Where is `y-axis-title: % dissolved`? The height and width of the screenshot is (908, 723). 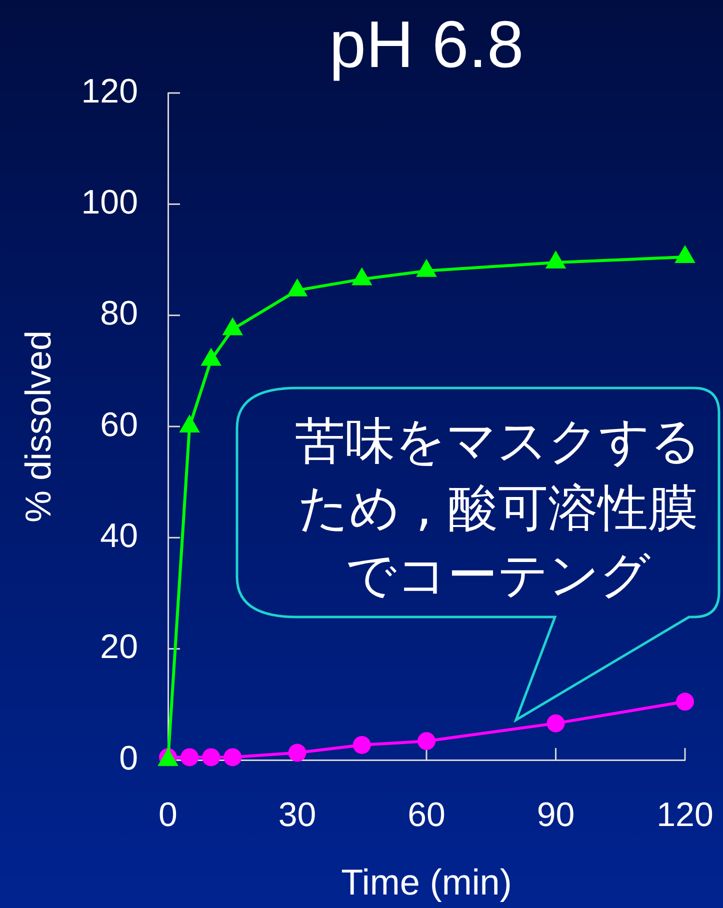
y-axis-title: % dissolved is located at coordinates (38, 426).